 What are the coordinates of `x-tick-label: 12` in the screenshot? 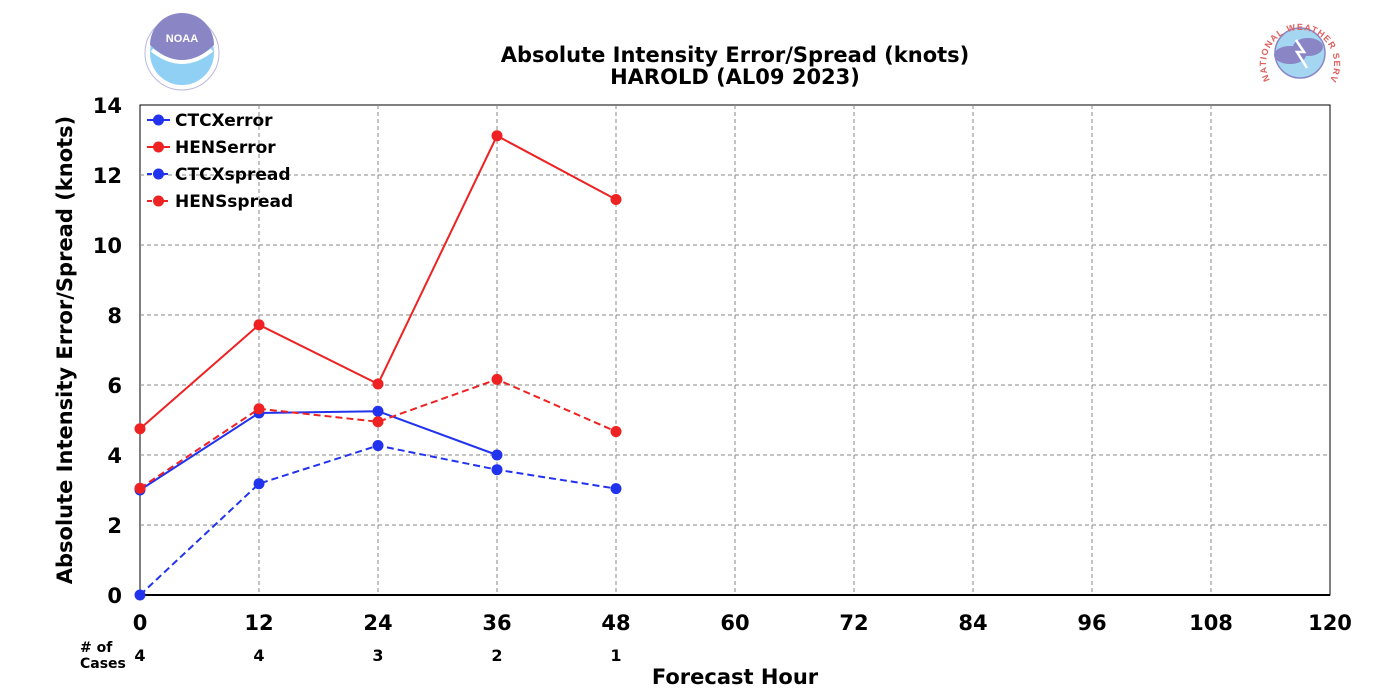 It's located at (258, 623).